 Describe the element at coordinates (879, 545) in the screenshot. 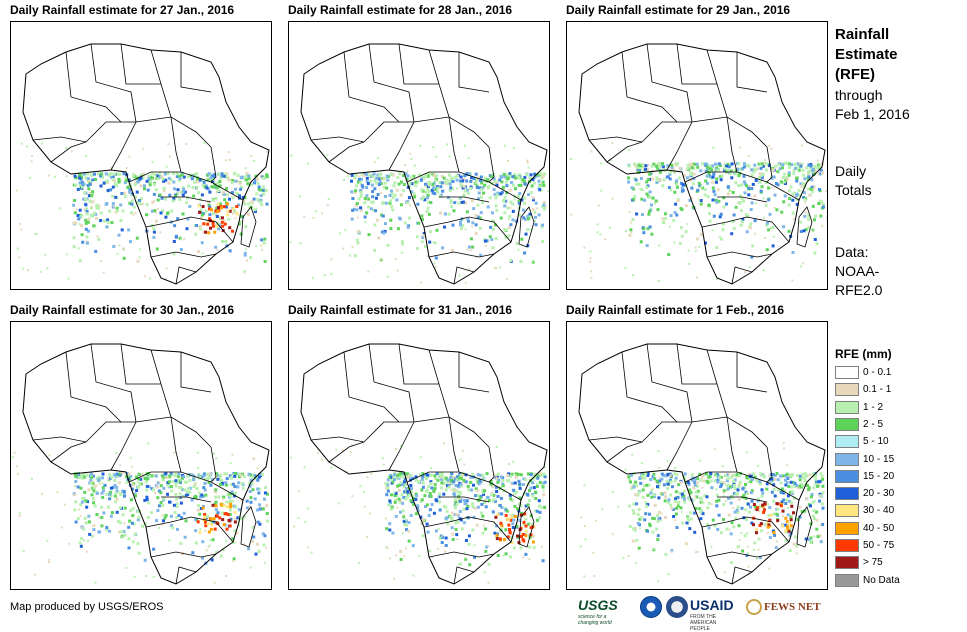

I see `legend-label: 50 - 75` at that location.